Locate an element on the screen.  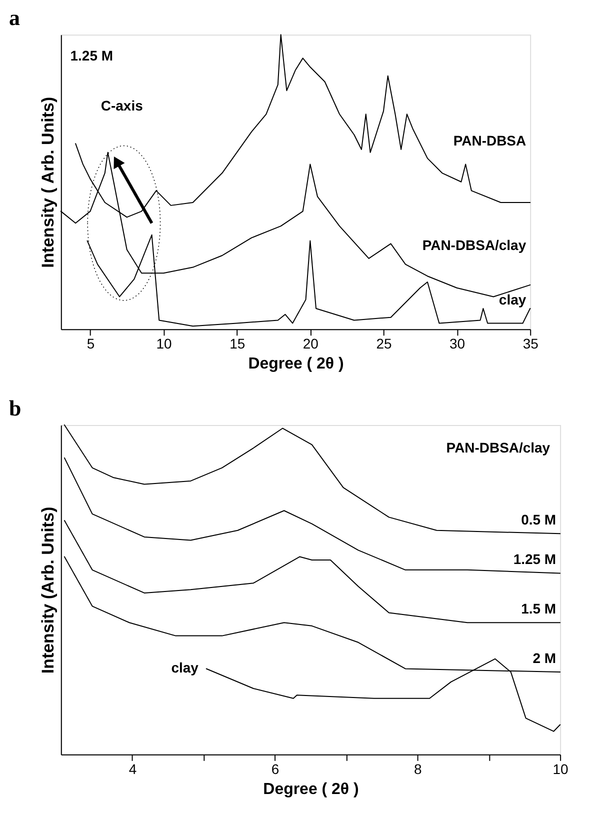
x-tick-label: 5 is located at coordinates (90, 344).